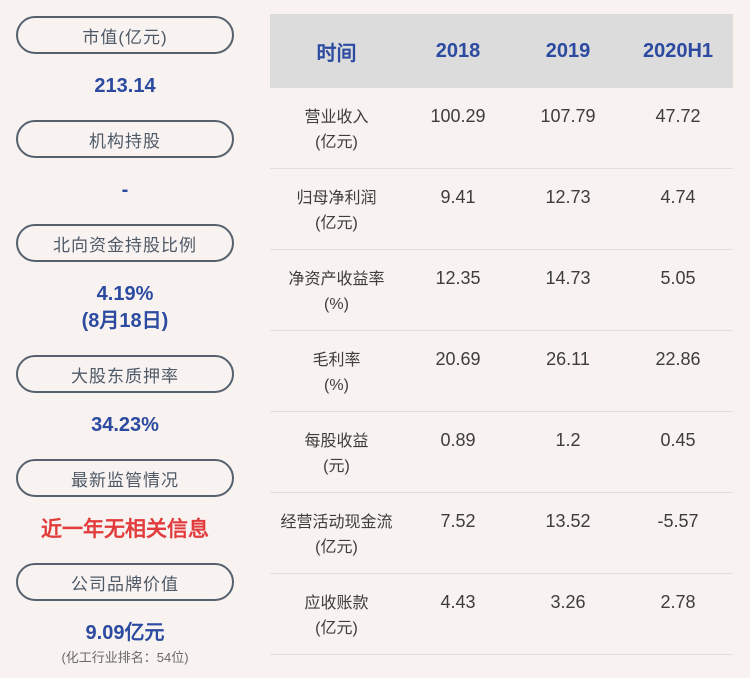  What do you see at coordinates (678, 197) in the screenshot?
I see `row-value: 4.74` at bounding box center [678, 197].